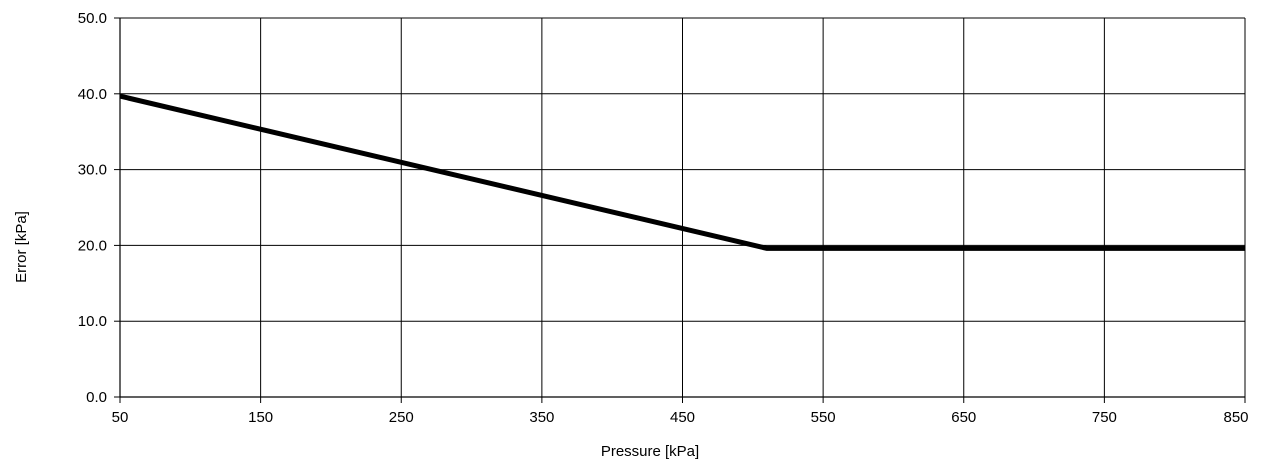 The width and height of the screenshot is (1266, 470). I want to click on y-tick-label: 30.0, so click(92, 170).